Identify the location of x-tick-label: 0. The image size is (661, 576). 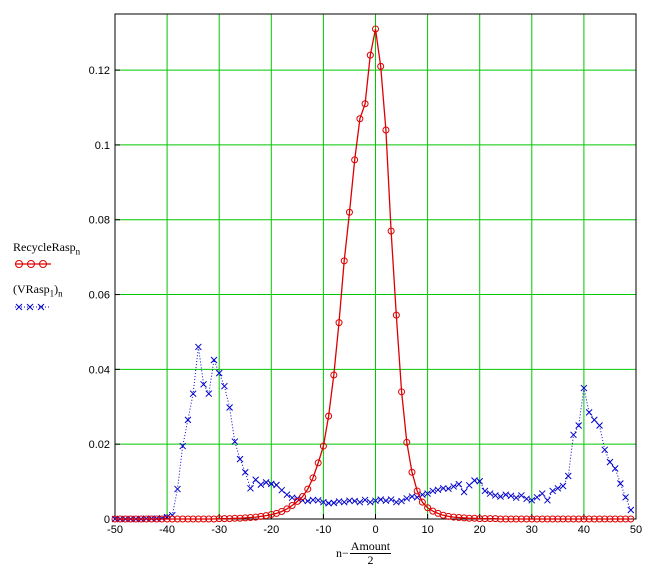
(375, 530).